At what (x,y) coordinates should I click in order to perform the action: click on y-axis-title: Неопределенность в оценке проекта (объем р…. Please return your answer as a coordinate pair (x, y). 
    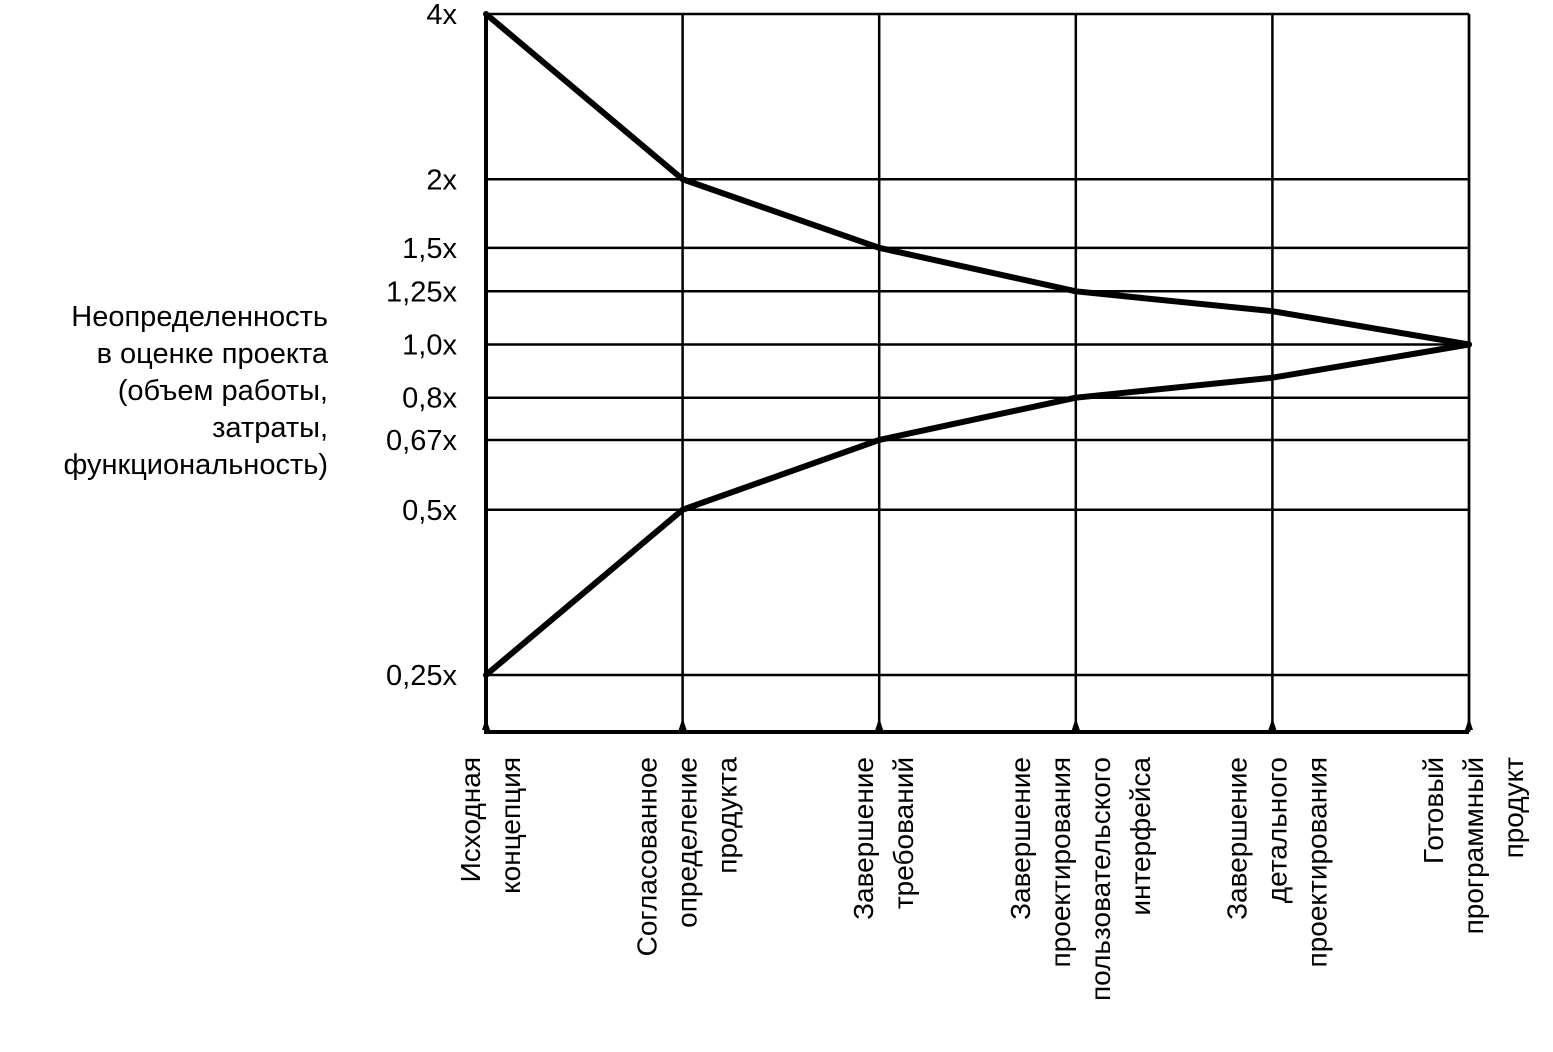
    Looking at the image, I should click on (195, 391).